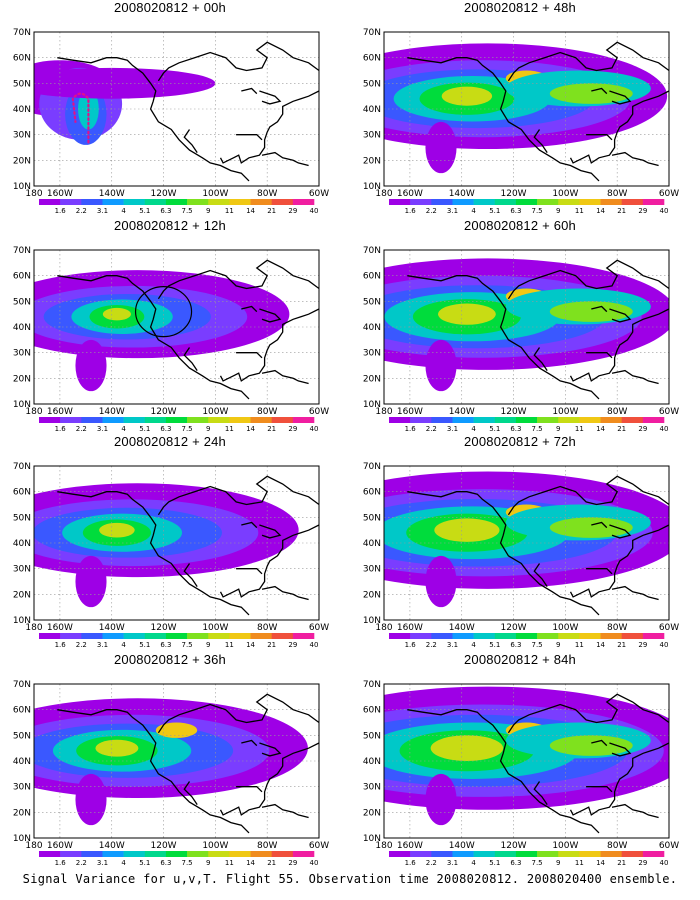 Image resolution: width=700 pixels, height=900 pixels. What do you see at coordinates (80, 118) in the screenshot?
I see `flight-track` at bounding box center [80, 118].